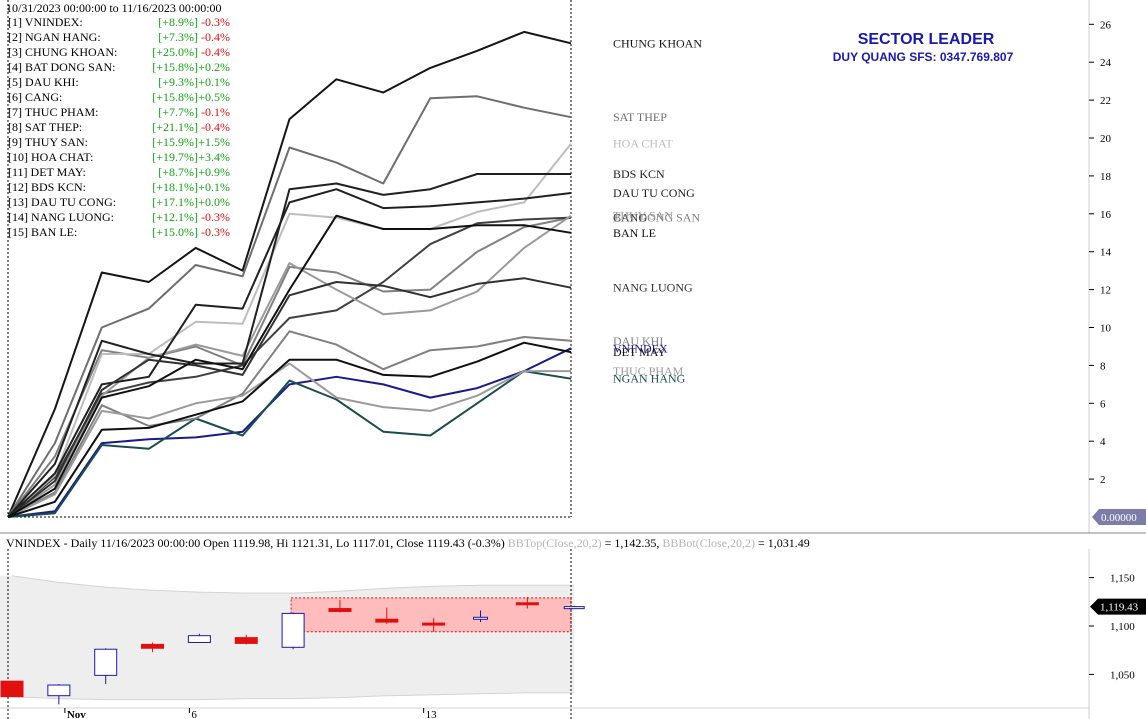  Describe the element at coordinates (178, 172) in the screenshot. I see `legend-change: [+8.7%]` at that location.